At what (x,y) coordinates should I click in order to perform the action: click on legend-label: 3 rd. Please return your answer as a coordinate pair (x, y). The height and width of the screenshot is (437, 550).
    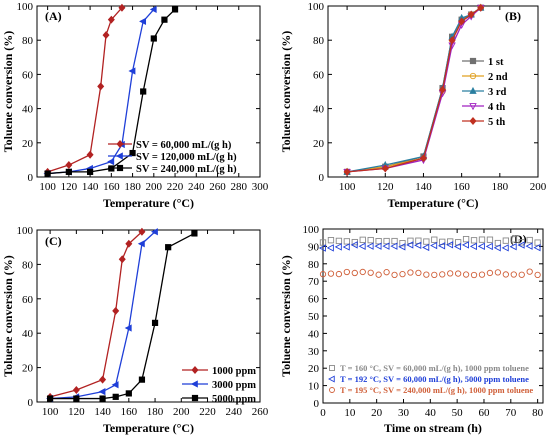
    Looking at the image, I should click on (497, 92).